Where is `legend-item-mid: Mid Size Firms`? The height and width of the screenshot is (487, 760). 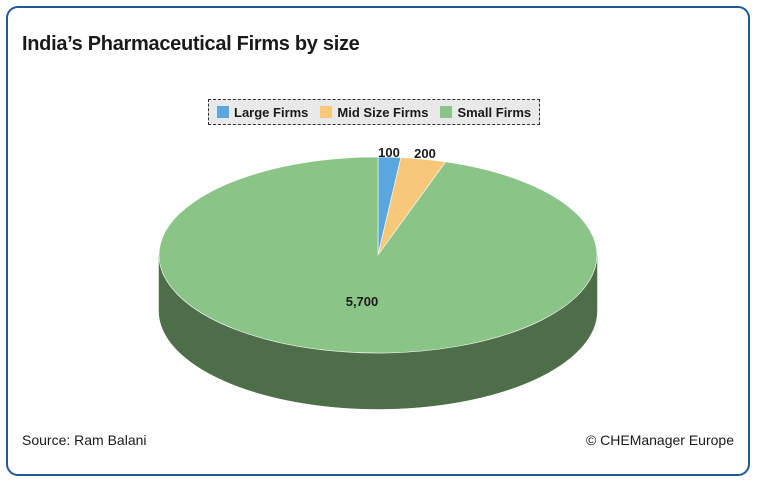 legend-item-mid: Mid Size Firms is located at coordinates (374, 112).